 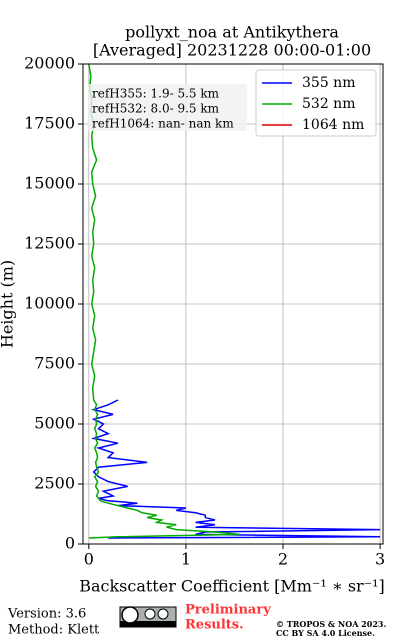 What do you see at coordinates (163, 124) in the screenshot?
I see `annotation: refH1064: nan- nan km` at bounding box center [163, 124].